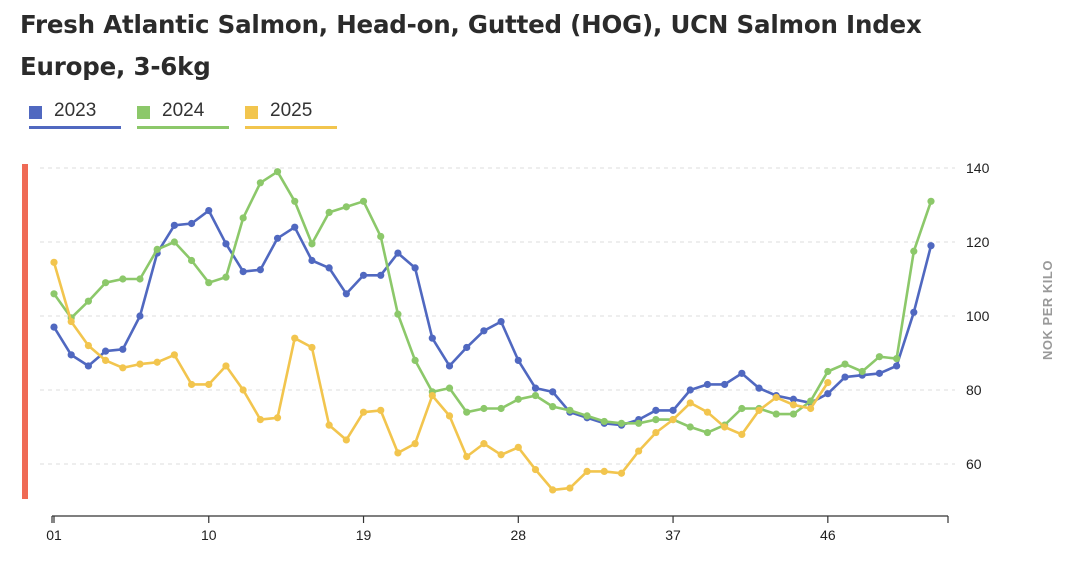 The height and width of the screenshot is (581, 1080). Describe the element at coordinates (226, 277) in the screenshot. I see `data-point-2024-w11` at that location.